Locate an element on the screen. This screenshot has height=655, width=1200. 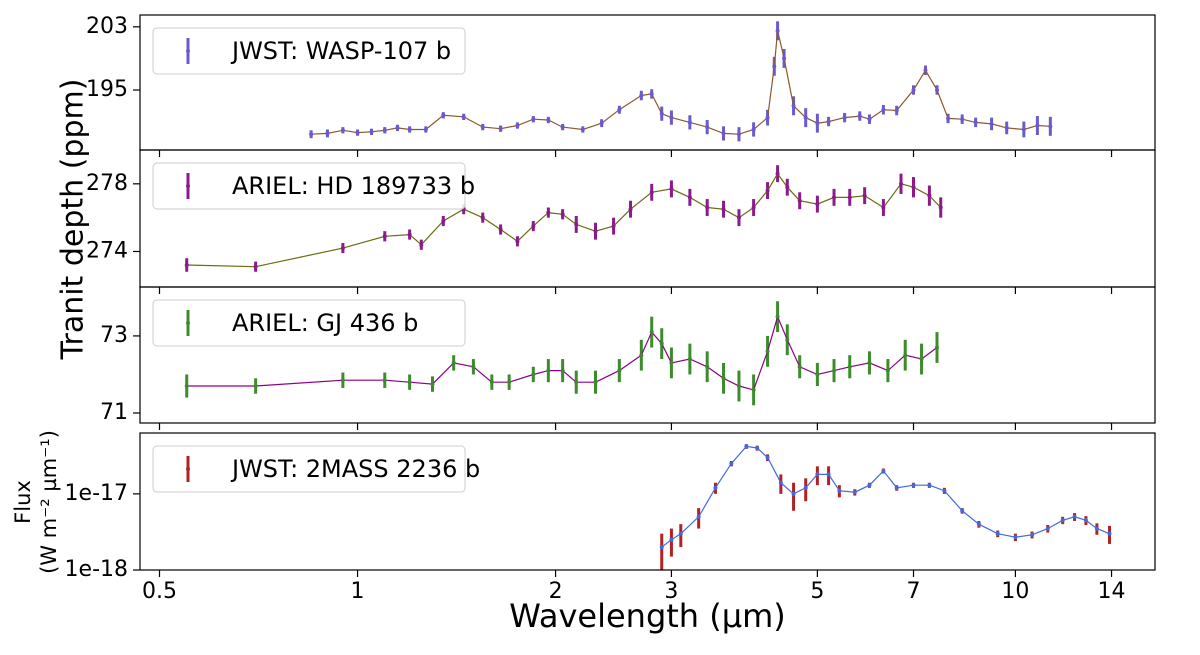
legend-label: JWST: WASP-107 b is located at coordinates (340, 51).